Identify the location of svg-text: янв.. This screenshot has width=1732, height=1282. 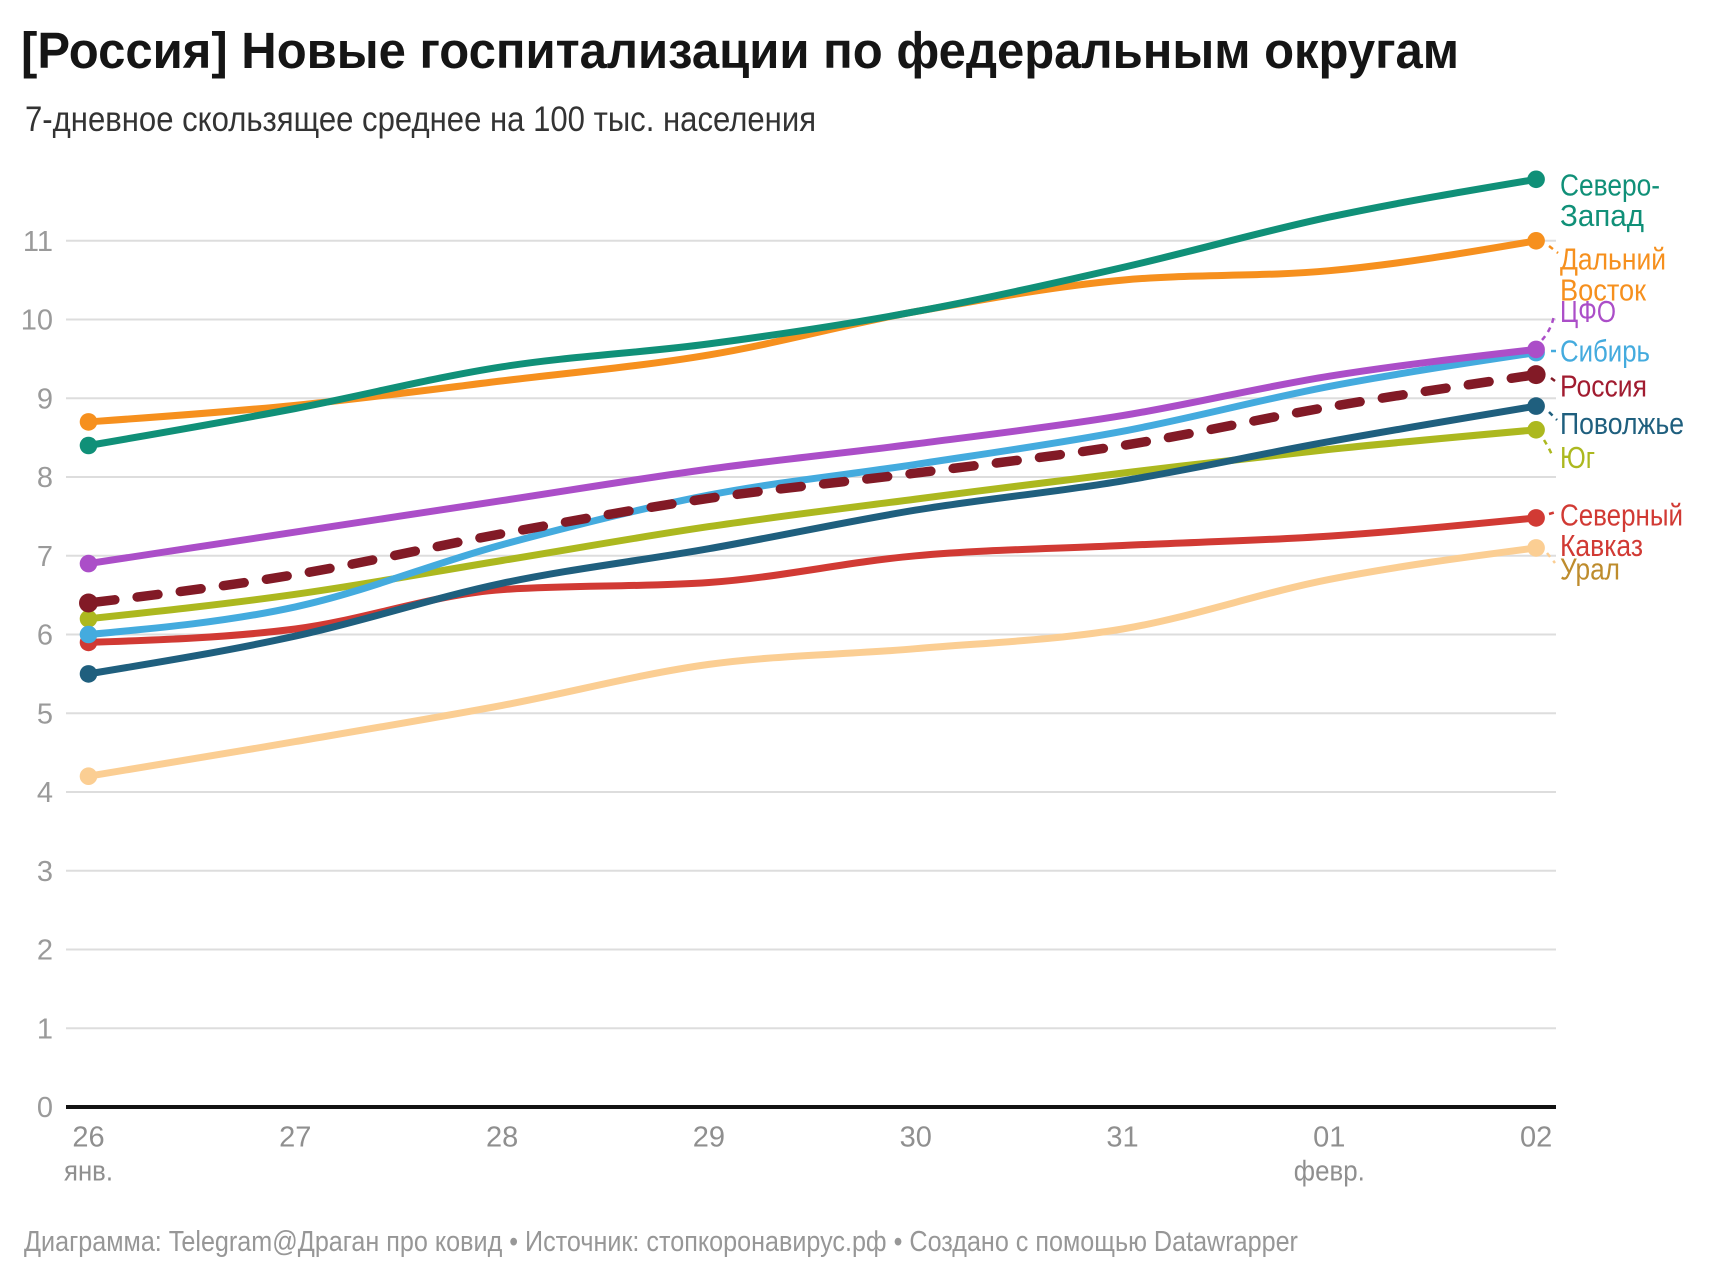
(88, 1172).